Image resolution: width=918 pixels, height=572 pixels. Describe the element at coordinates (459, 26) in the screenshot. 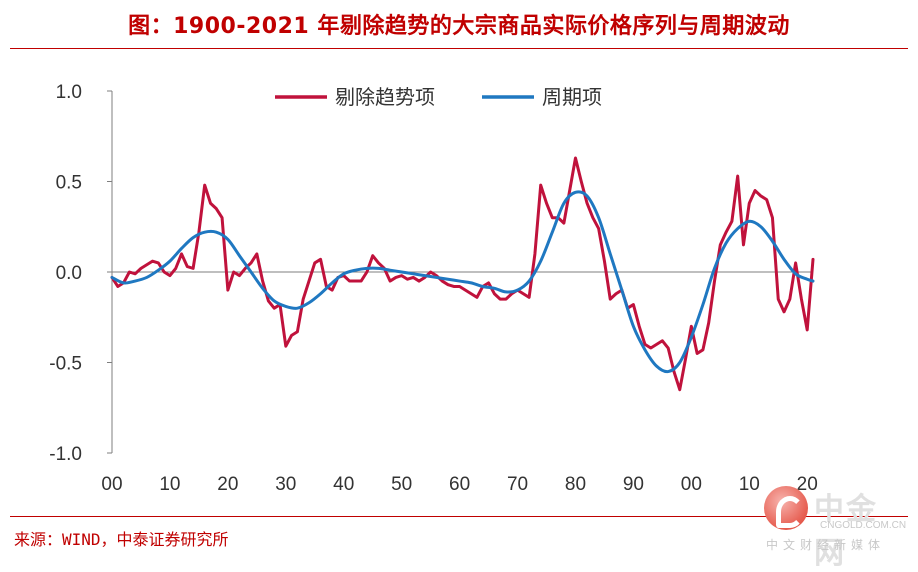

I see `chart-title: 图：1900-2021 年剔除趋势的大宗商品实际价格序列与周期波动` at that location.